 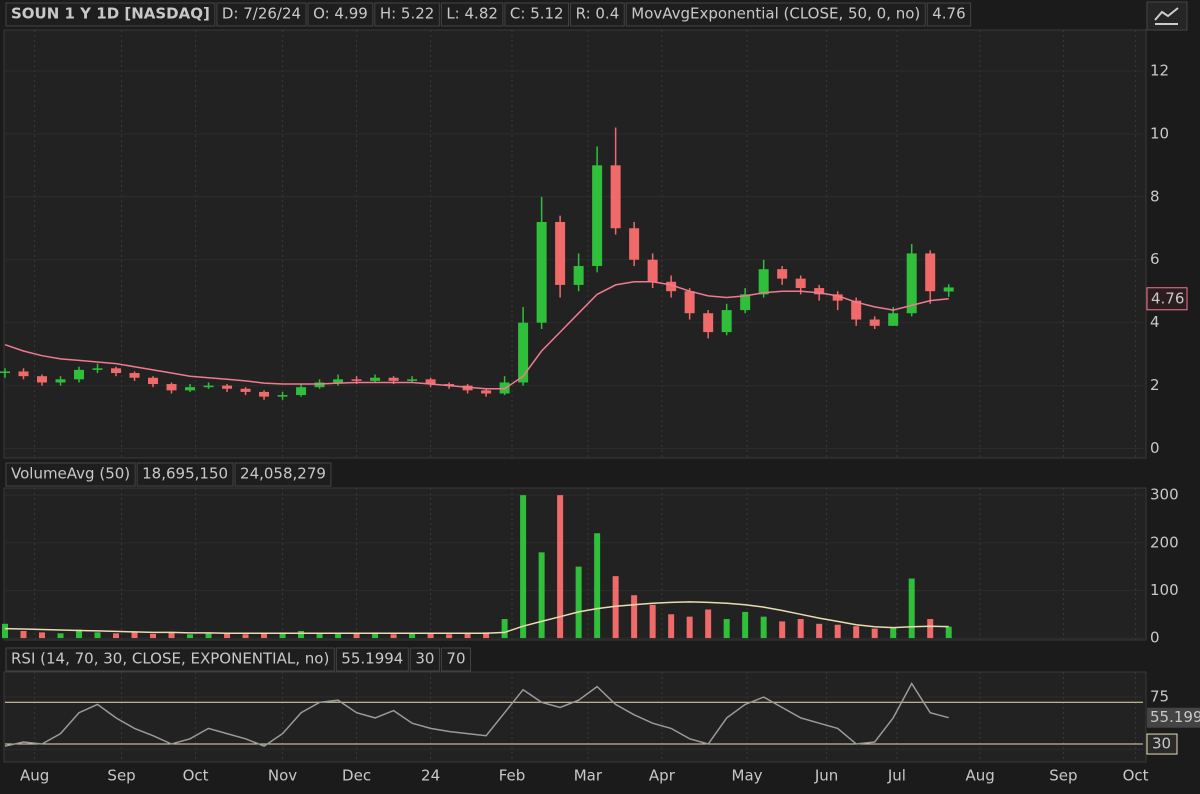 I want to click on draw-tool-button, so click(x=1167, y=16).